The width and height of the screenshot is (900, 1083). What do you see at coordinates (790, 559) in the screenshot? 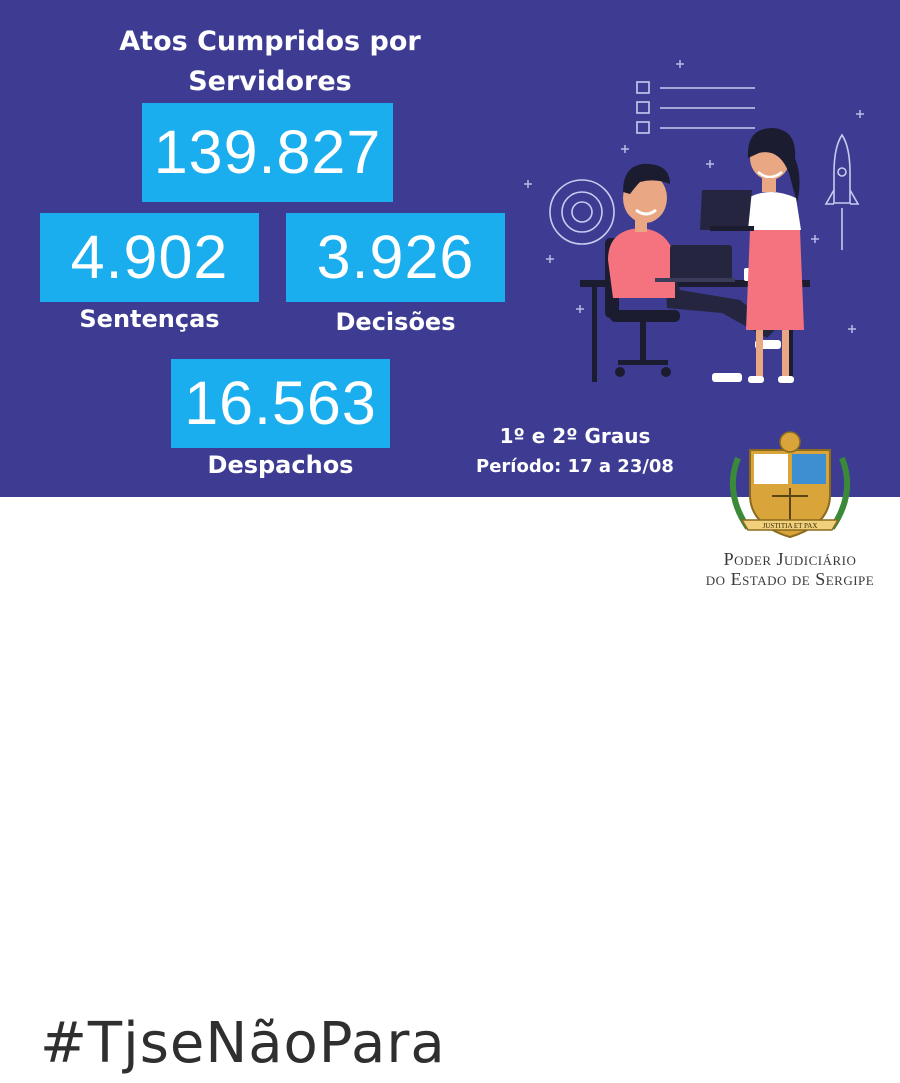
I see `seal-line-1: Poder Judiciário` at bounding box center [790, 559].